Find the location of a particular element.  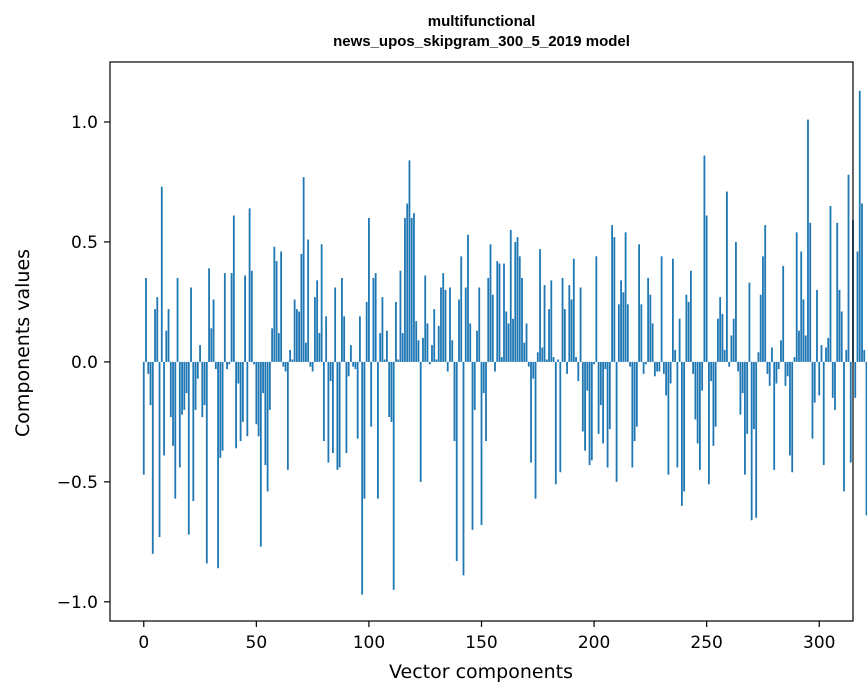

y-tick-label: 1.0 is located at coordinates (84, 123).